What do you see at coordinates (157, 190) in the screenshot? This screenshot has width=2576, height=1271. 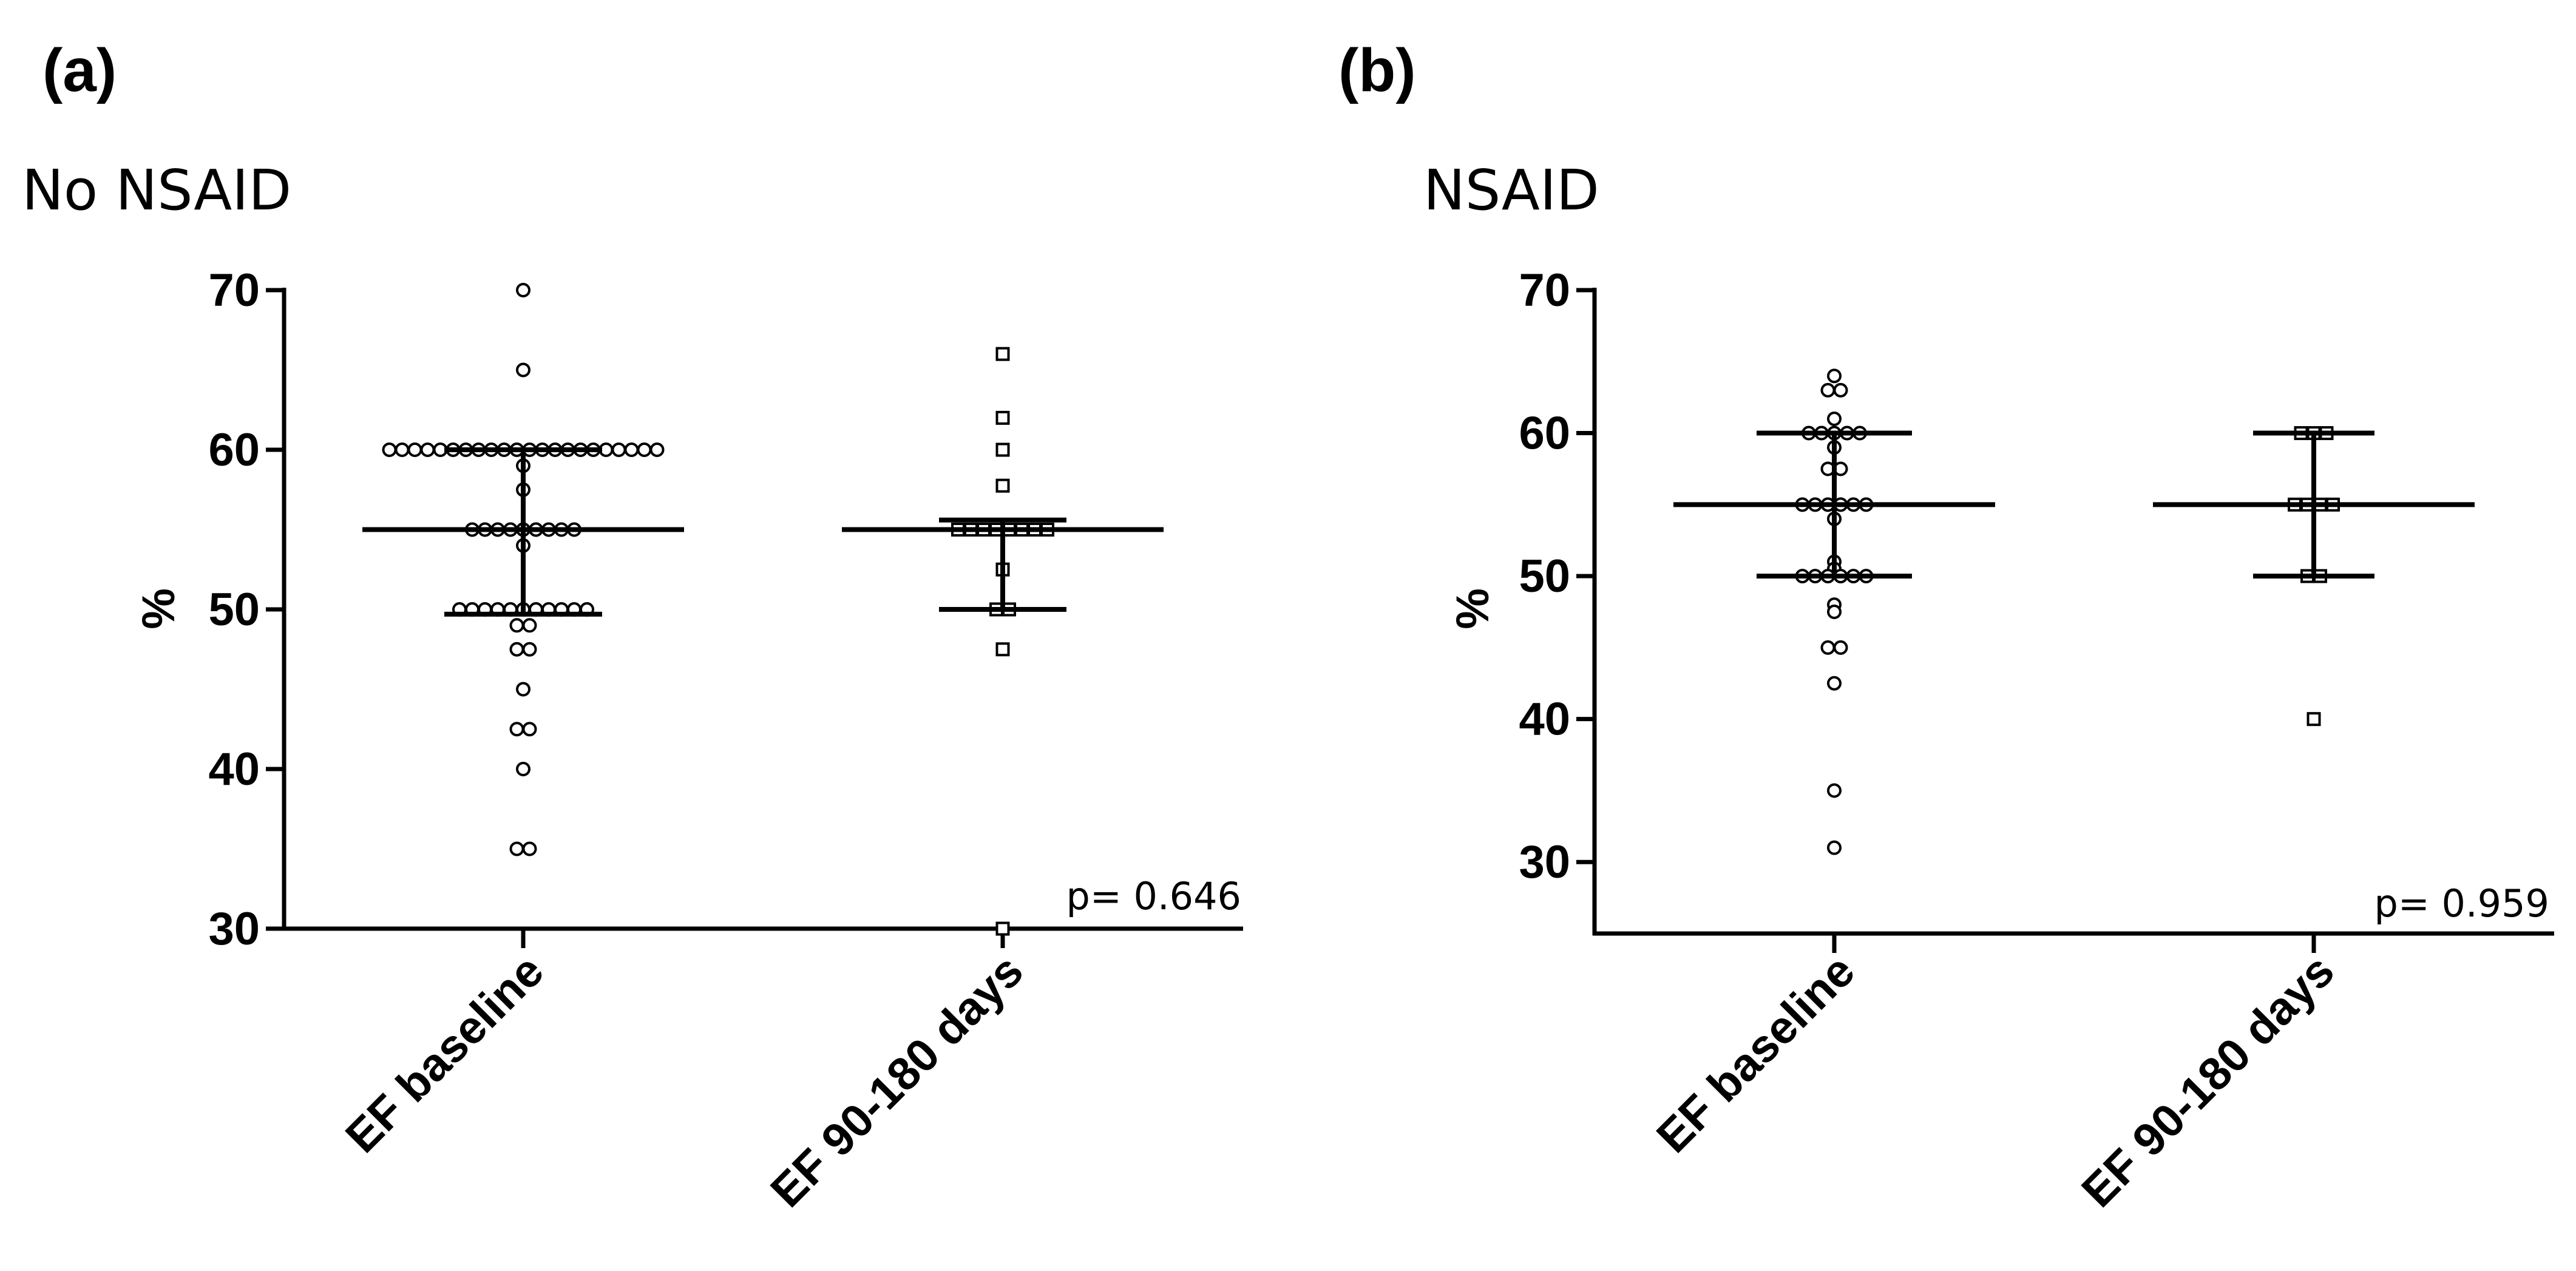 I see `panel-a-title: No NSAID` at bounding box center [157, 190].